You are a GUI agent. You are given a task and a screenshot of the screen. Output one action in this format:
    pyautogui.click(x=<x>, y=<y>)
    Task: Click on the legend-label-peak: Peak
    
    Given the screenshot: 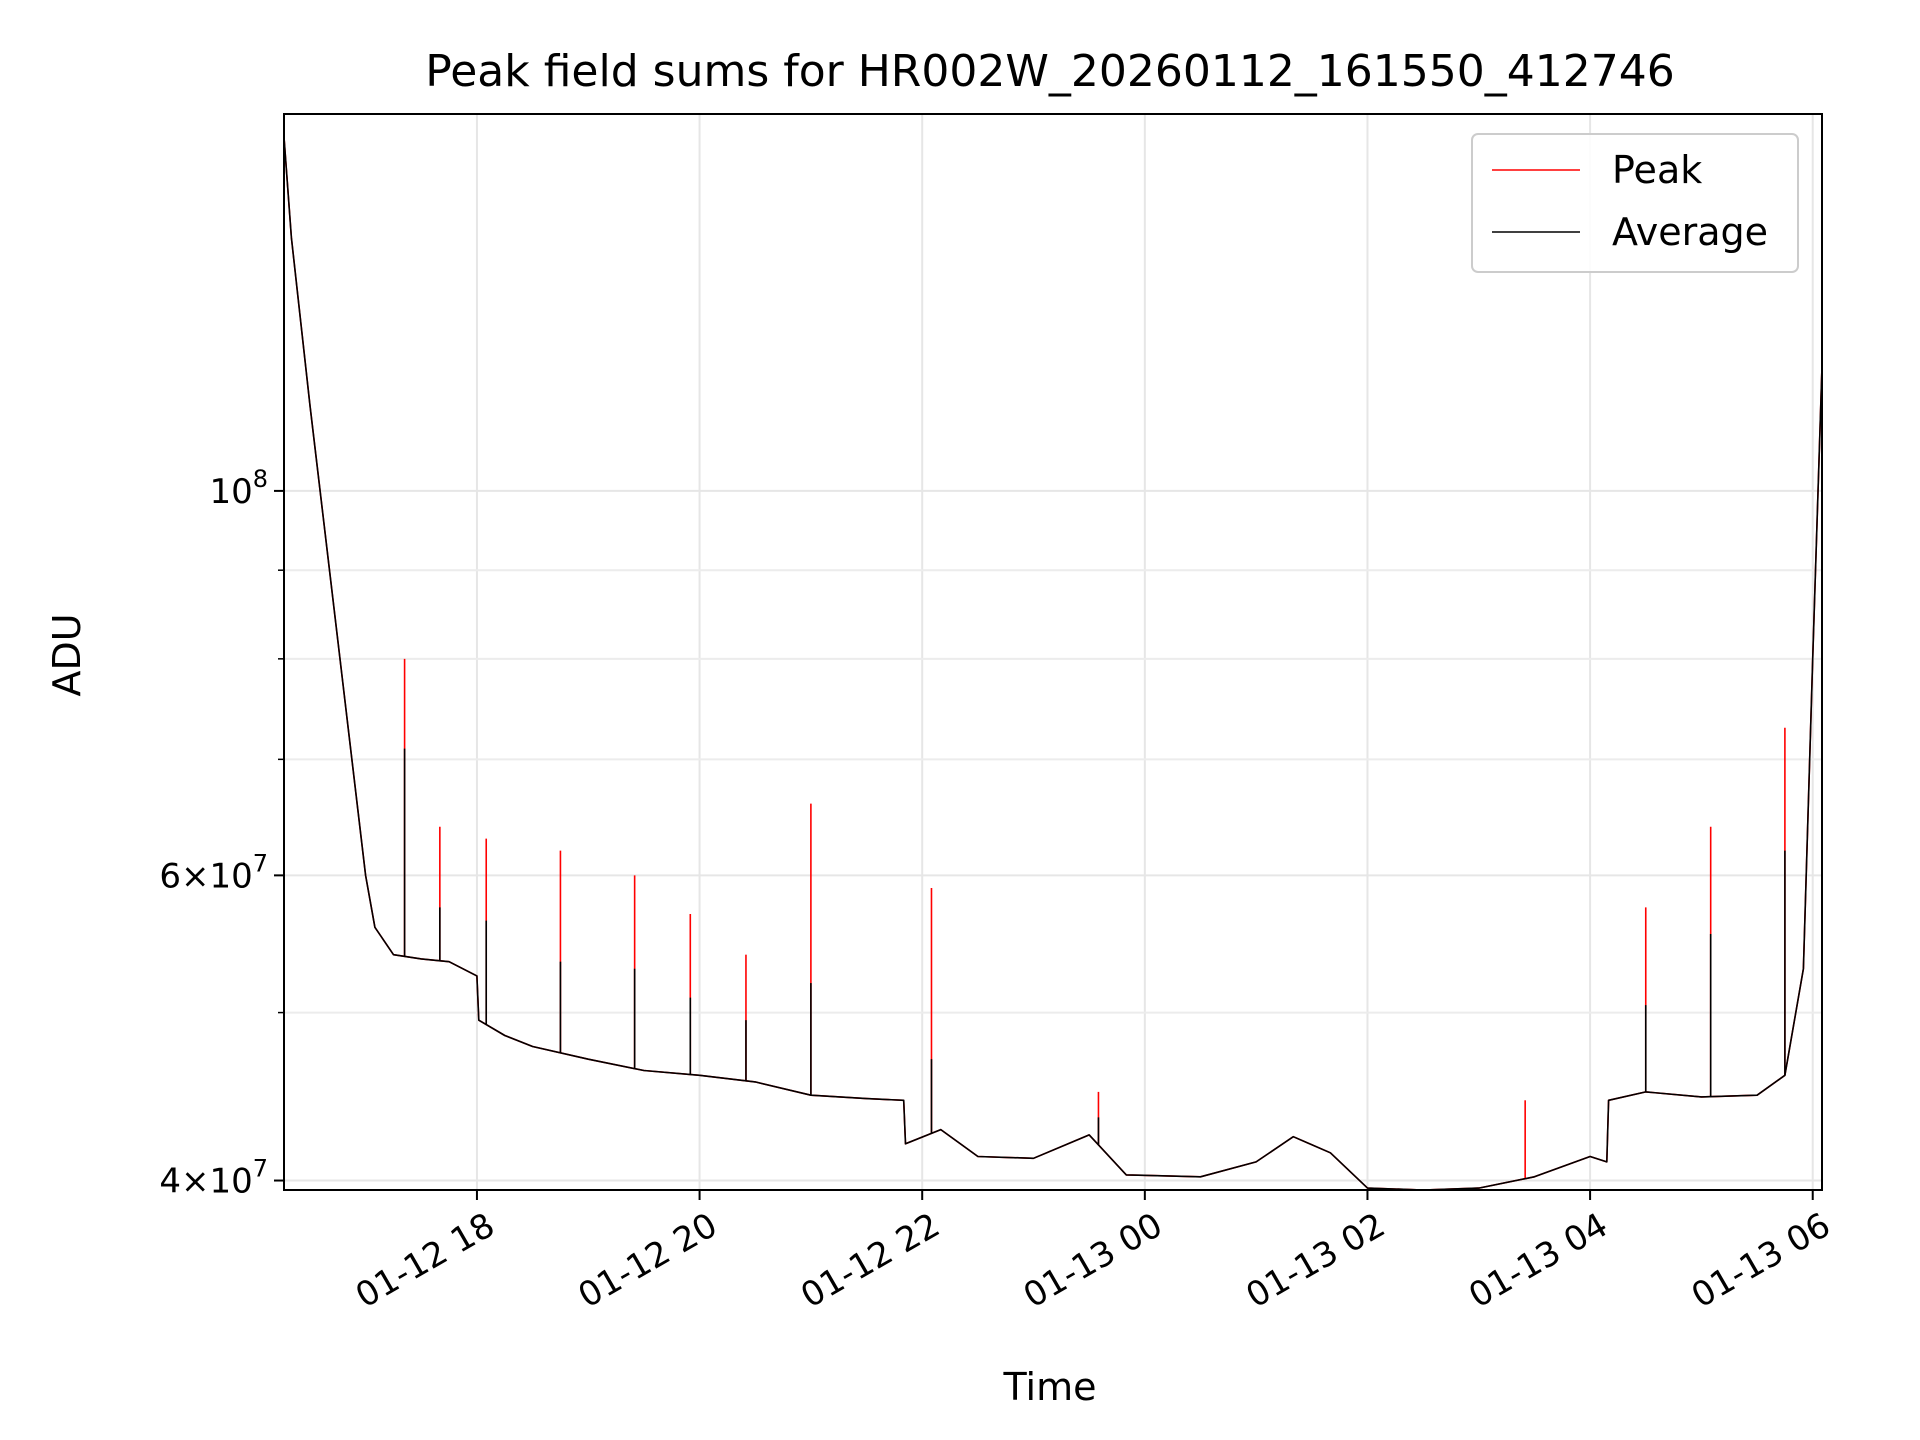 What is the action you would take?
    pyautogui.click(x=1657, y=170)
    